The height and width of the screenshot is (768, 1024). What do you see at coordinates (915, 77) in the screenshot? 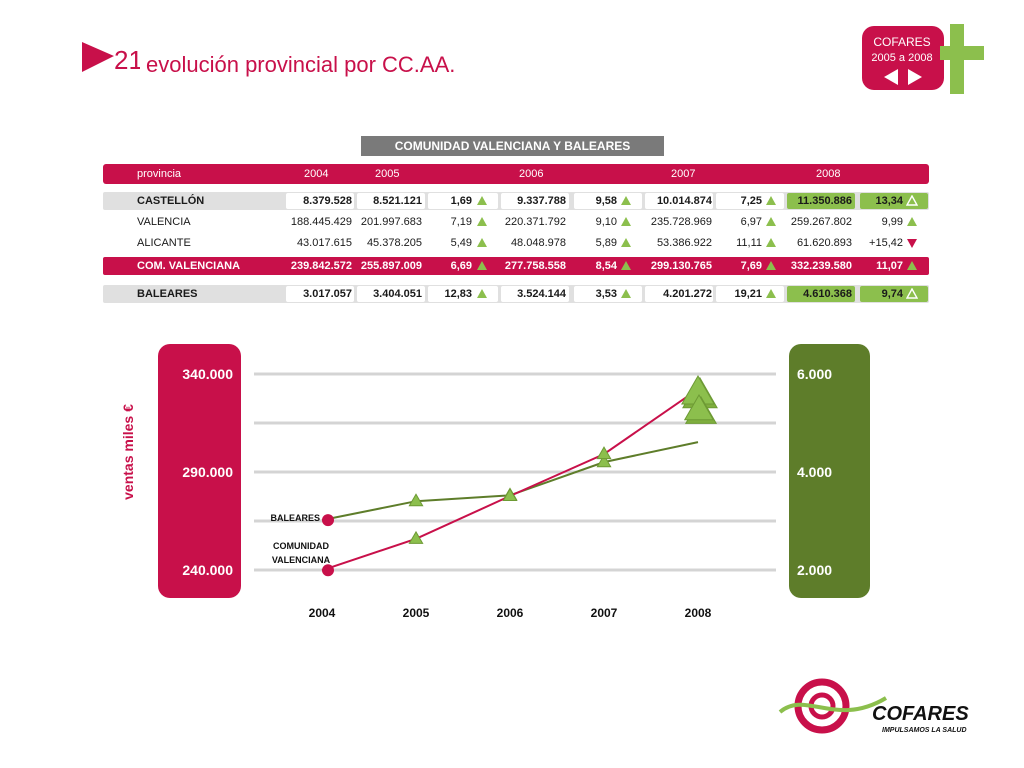
I see `arrow-right-icon` at bounding box center [915, 77].